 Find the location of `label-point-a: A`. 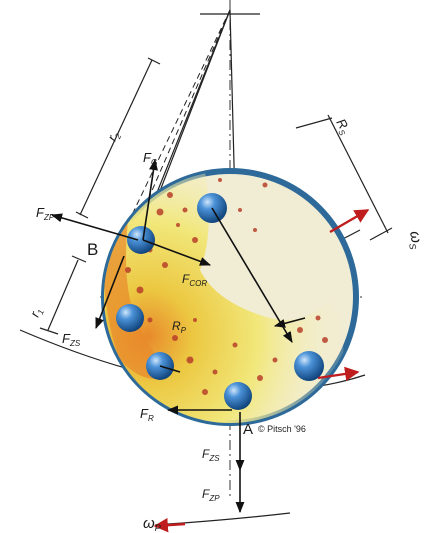

label-point-a: A is located at coordinates (248, 429).